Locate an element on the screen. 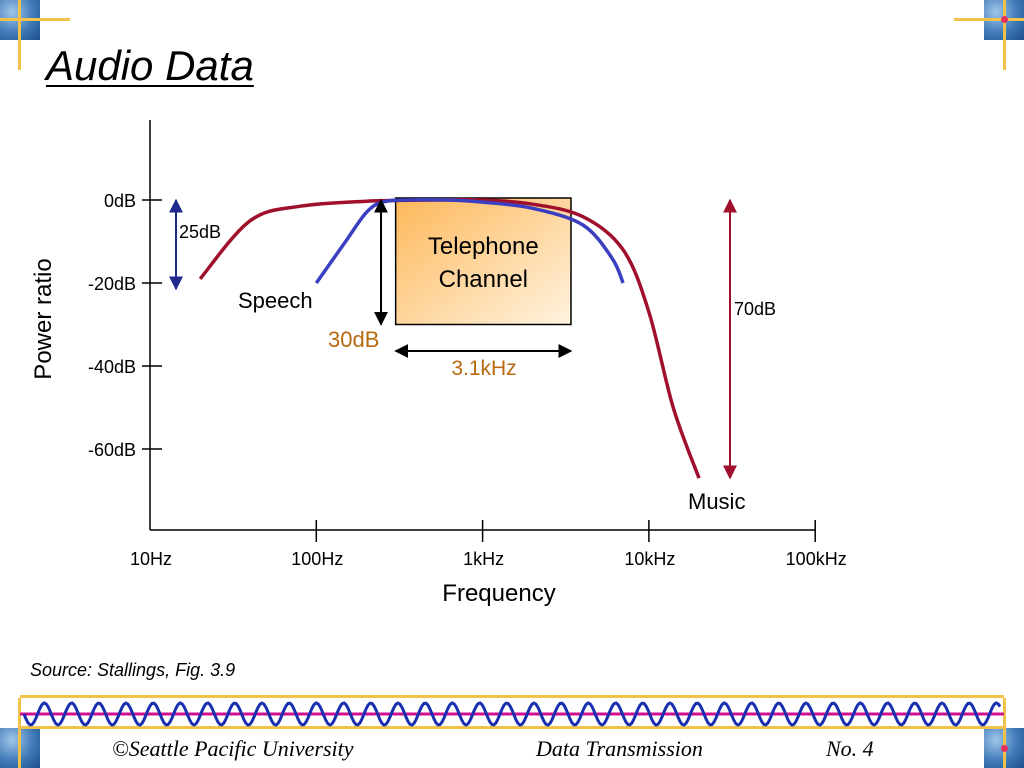  speech-series-label: Speech is located at coordinates (275, 300).